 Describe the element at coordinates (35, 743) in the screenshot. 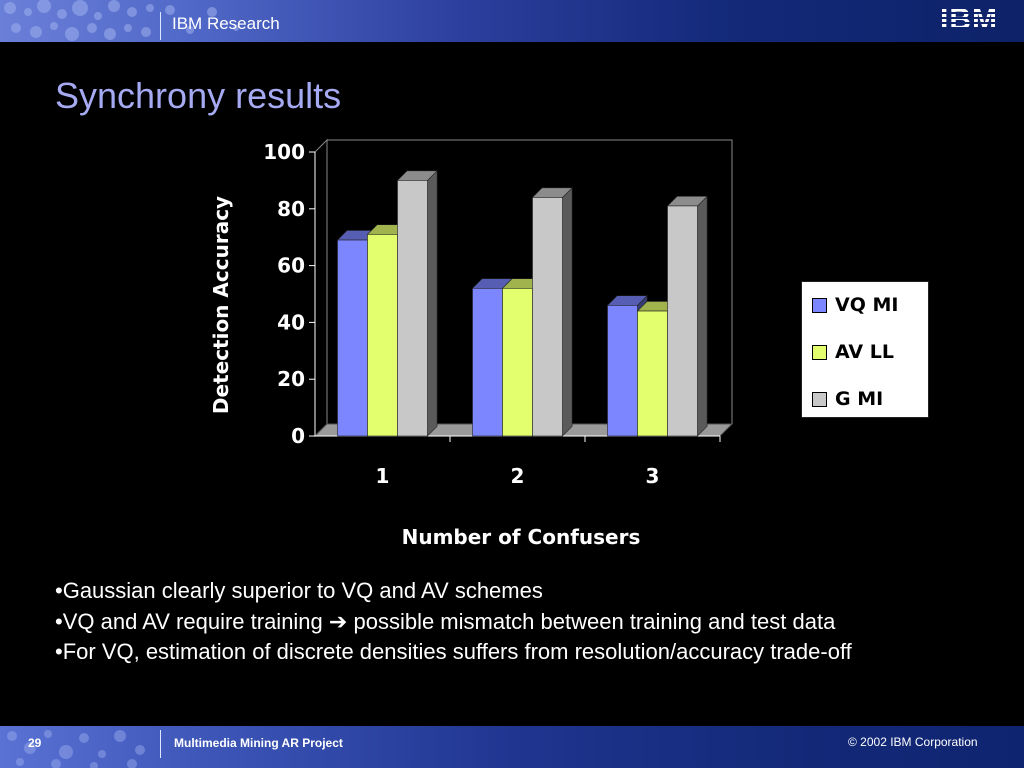

I see `page-number: 29` at that location.